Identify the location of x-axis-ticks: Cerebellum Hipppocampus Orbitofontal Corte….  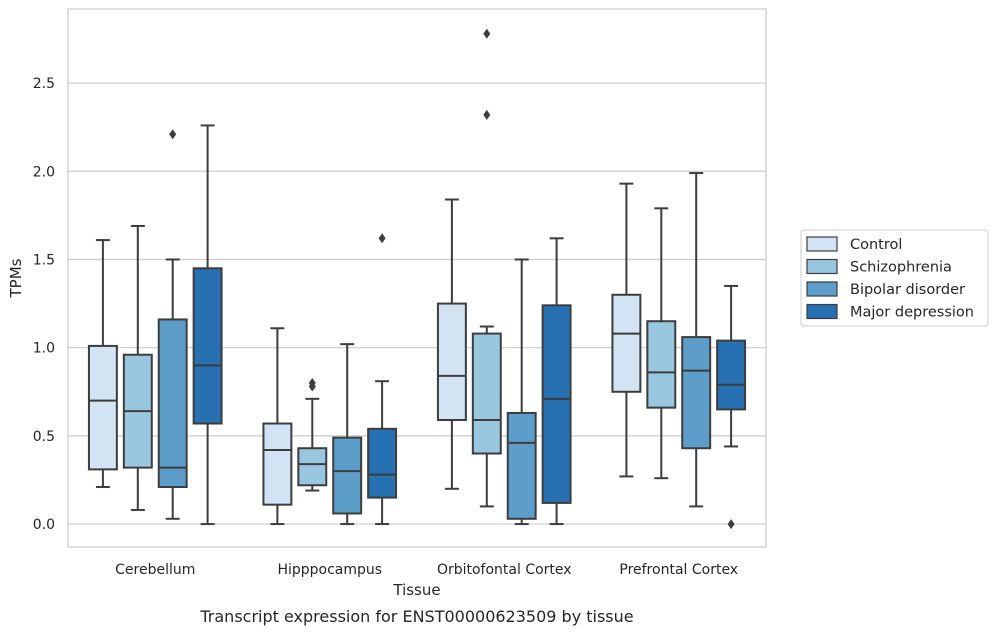
(426, 570).